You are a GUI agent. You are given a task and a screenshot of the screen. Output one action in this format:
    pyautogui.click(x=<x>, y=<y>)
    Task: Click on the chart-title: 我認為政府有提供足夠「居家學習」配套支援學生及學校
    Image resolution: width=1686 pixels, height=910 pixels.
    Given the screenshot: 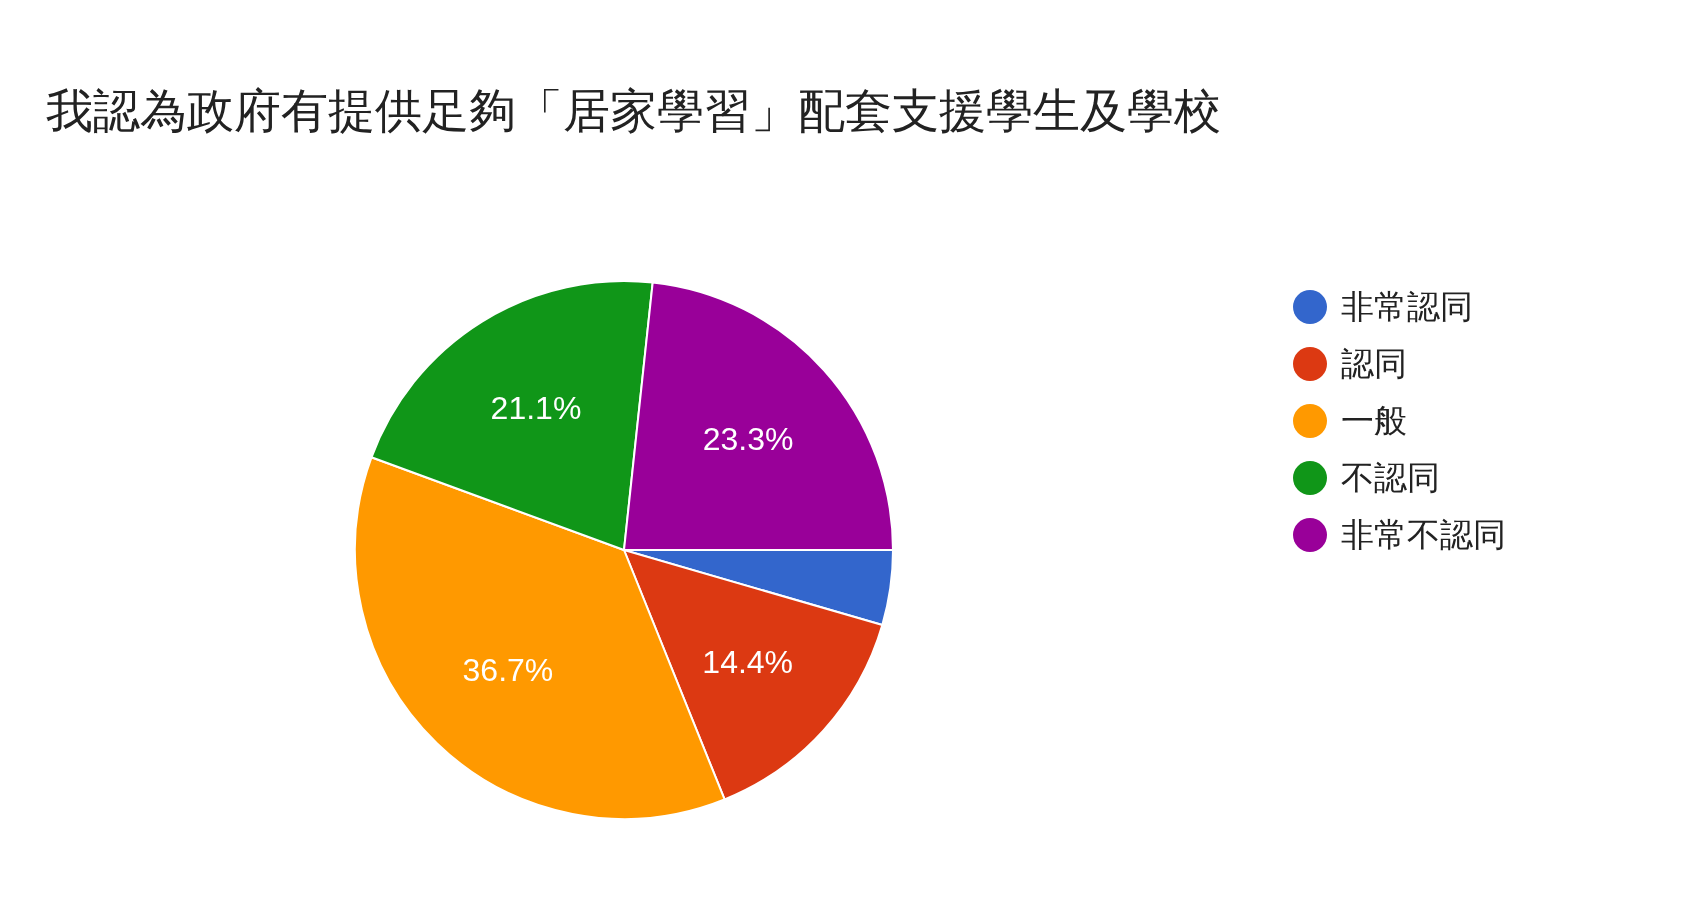 What is the action you would take?
    pyautogui.click(x=633, y=111)
    